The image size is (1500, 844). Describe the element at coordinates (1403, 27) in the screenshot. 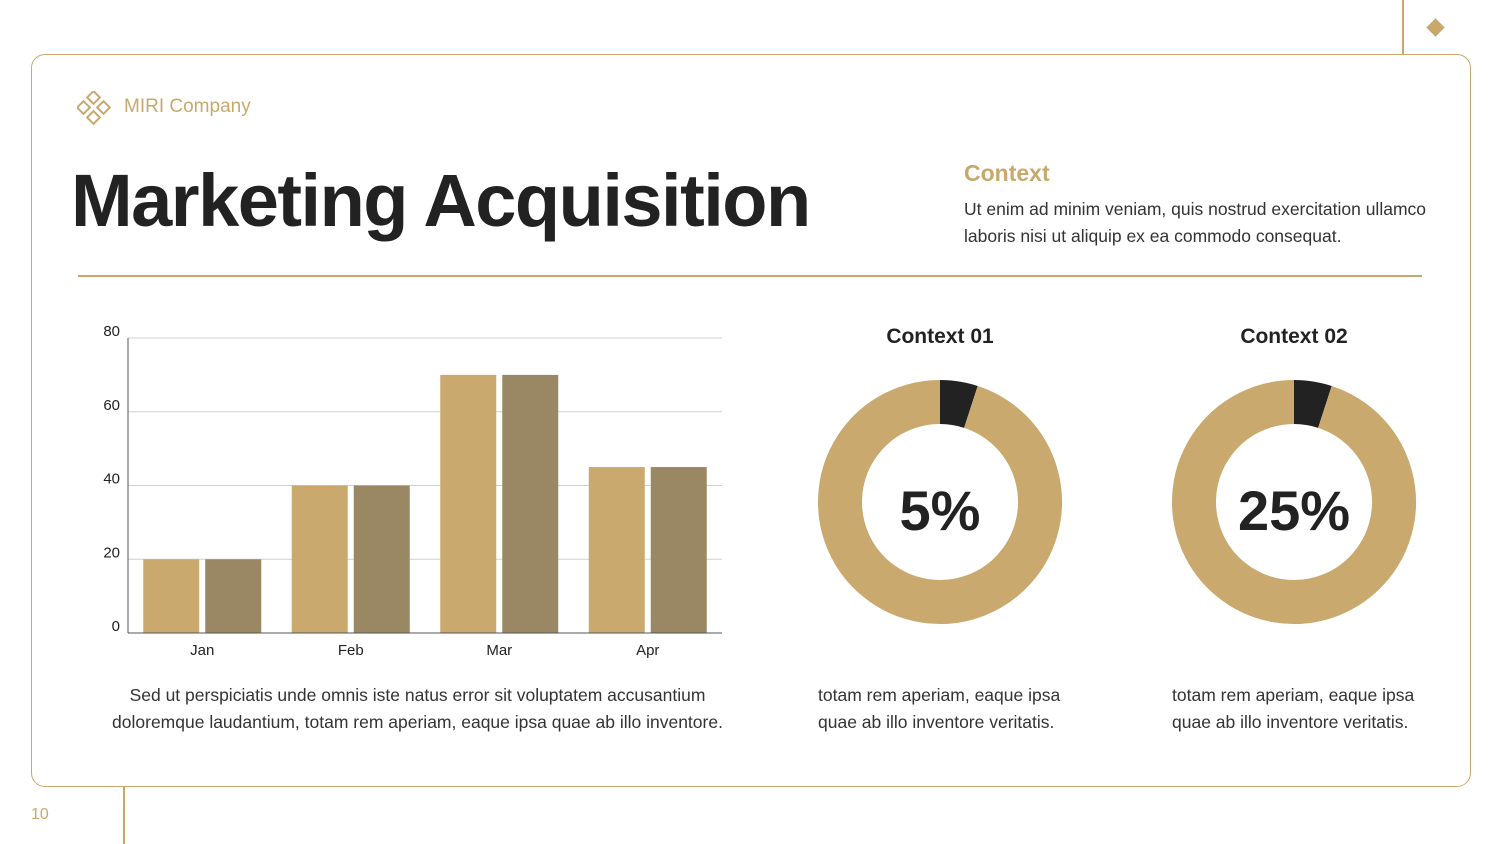

I see `top-divider-line` at that location.